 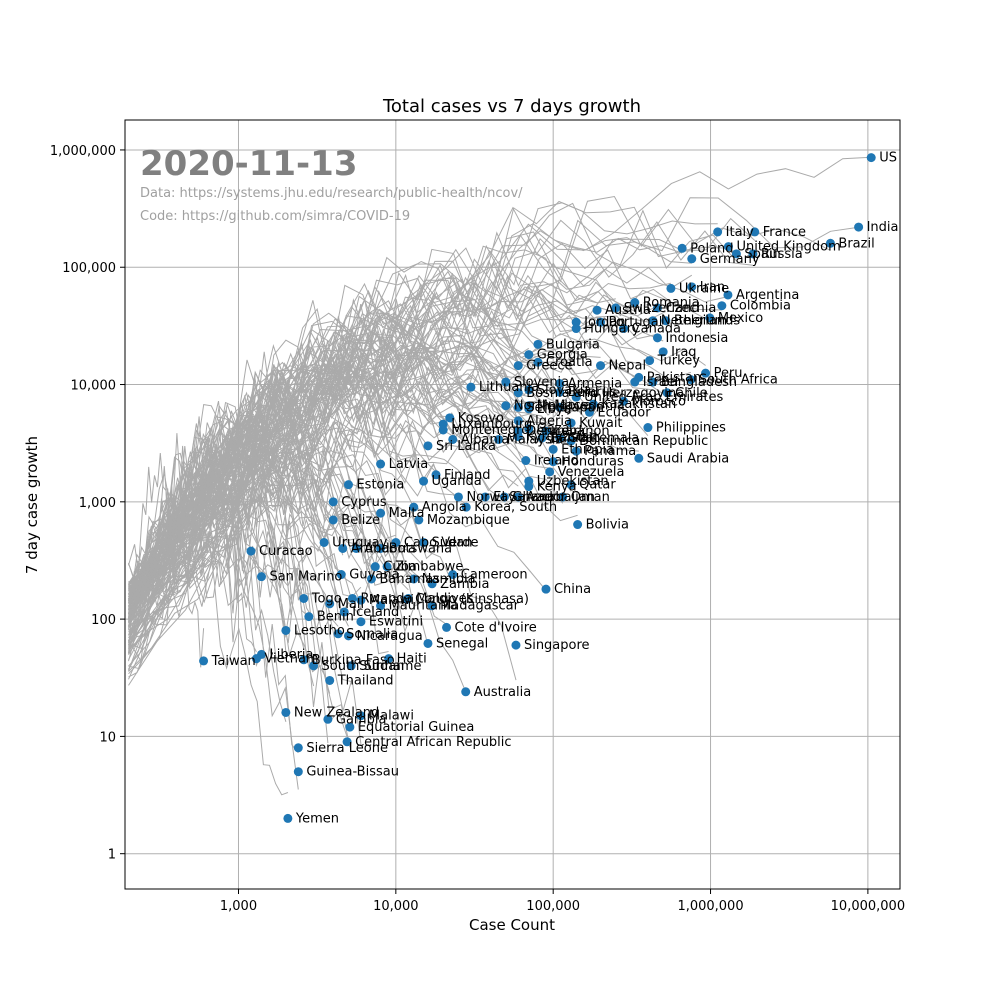 What do you see at coordinates (690, 308) in the screenshot?
I see `country-label: Czechia` at bounding box center [690, 308].